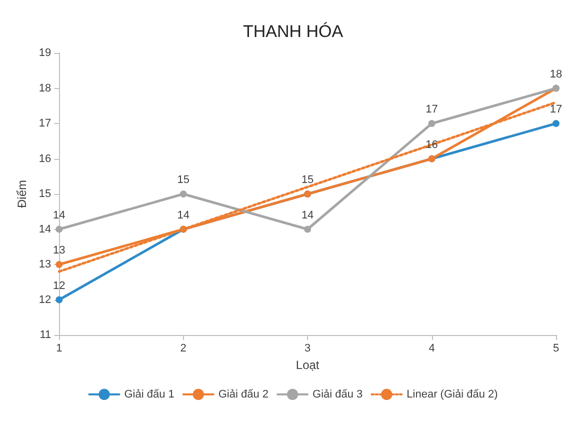  I want to click on data-label: 12, so click(59, 286).